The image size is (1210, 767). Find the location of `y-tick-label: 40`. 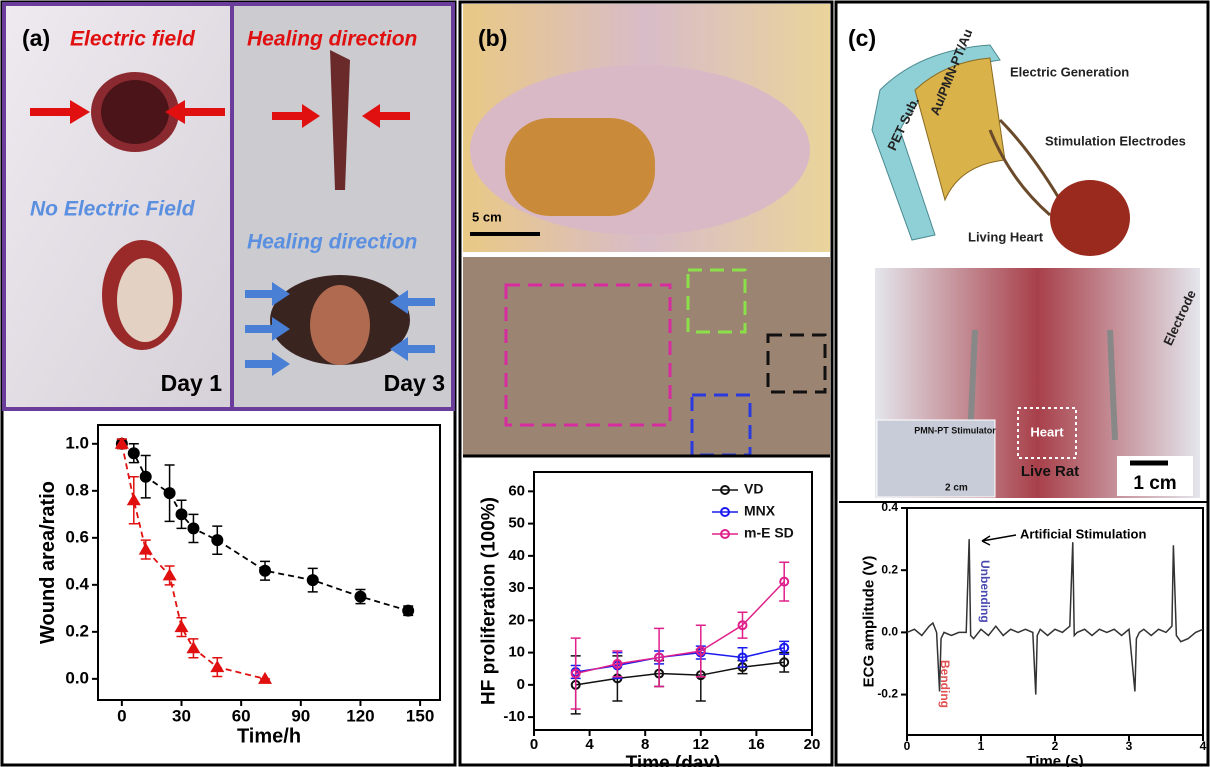

y-tick-label: 40 is located at coordinates (516, 555).